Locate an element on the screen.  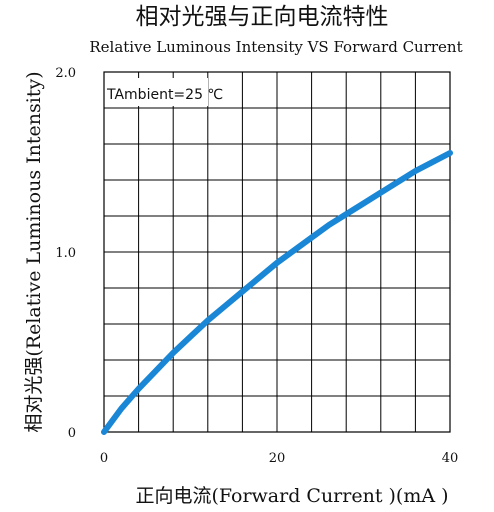
y-axis-label: 相对光强(Relative Luminous Intensity) is located at coordinates (34, 251).